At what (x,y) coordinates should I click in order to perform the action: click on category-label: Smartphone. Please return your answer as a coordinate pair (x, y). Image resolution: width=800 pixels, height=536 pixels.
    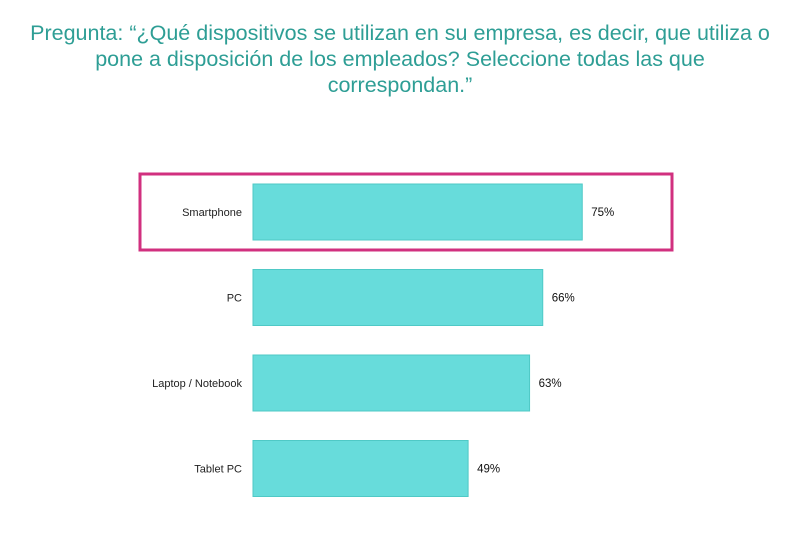
    Looking at the image, I should click on (212, 213).